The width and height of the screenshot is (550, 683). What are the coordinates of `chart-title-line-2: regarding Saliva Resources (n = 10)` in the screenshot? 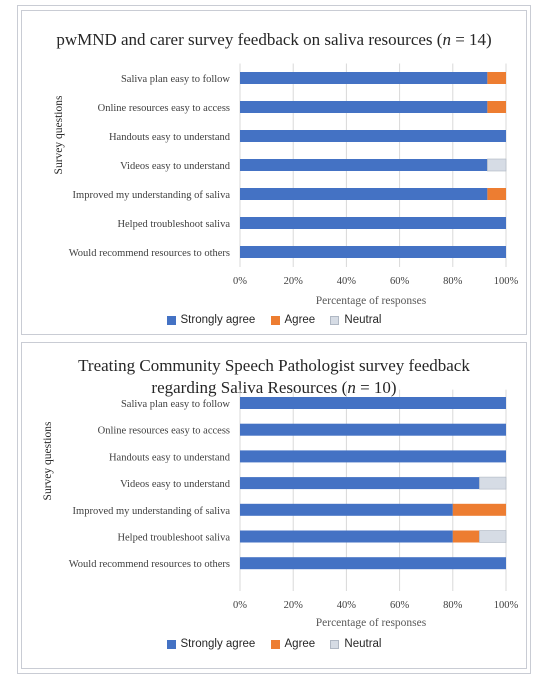 It's located at (274, 387).